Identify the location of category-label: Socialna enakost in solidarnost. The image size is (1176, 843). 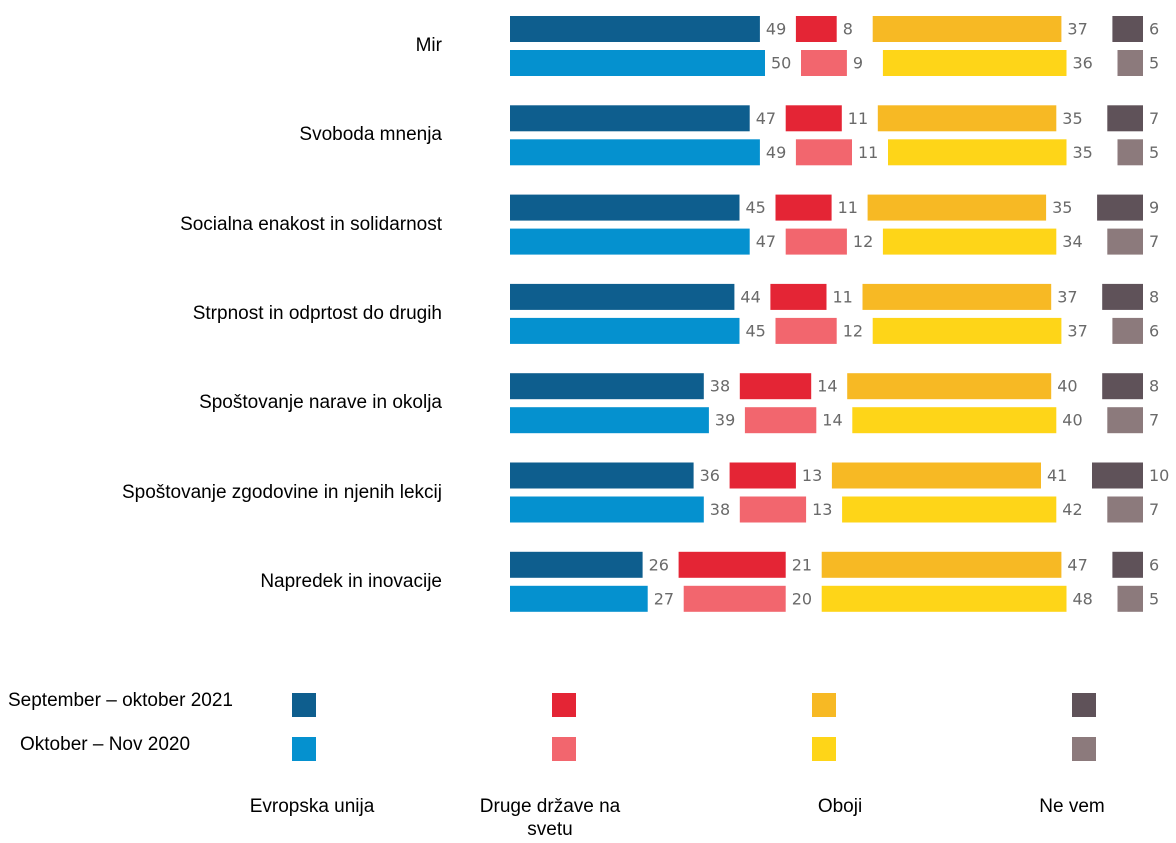
(311, 224).